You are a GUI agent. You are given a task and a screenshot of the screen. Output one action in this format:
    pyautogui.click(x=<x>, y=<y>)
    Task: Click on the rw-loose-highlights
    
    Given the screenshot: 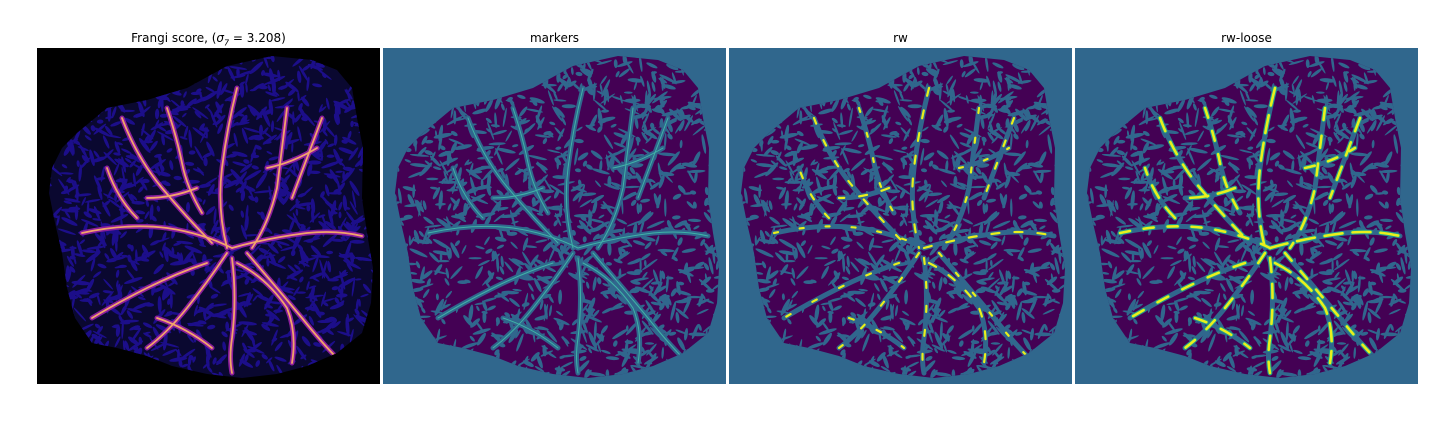 What is the action you would take?
    pyautogui.click(x=1260, y=230)
    